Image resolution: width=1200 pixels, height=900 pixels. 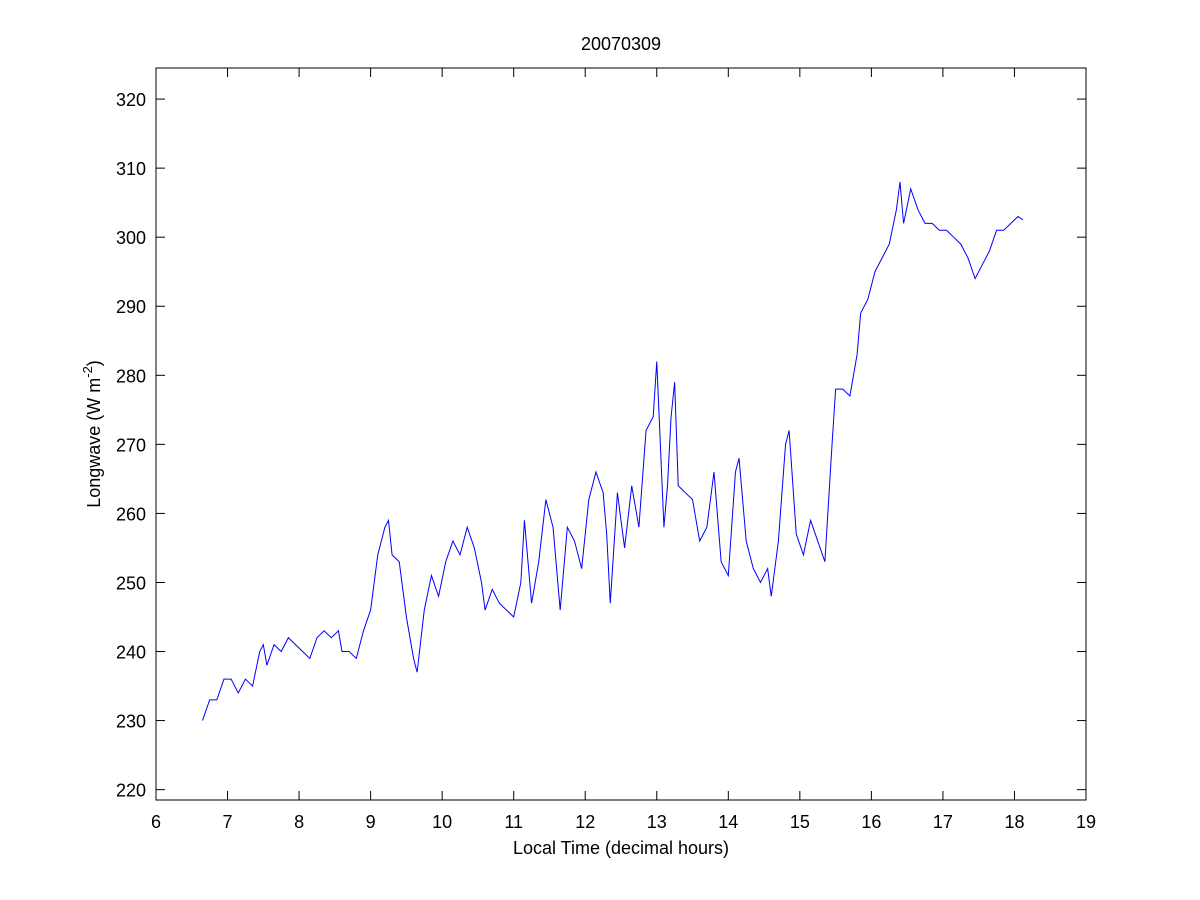 I want to click on chart-title: 20070309, so click(x=621, y=44).